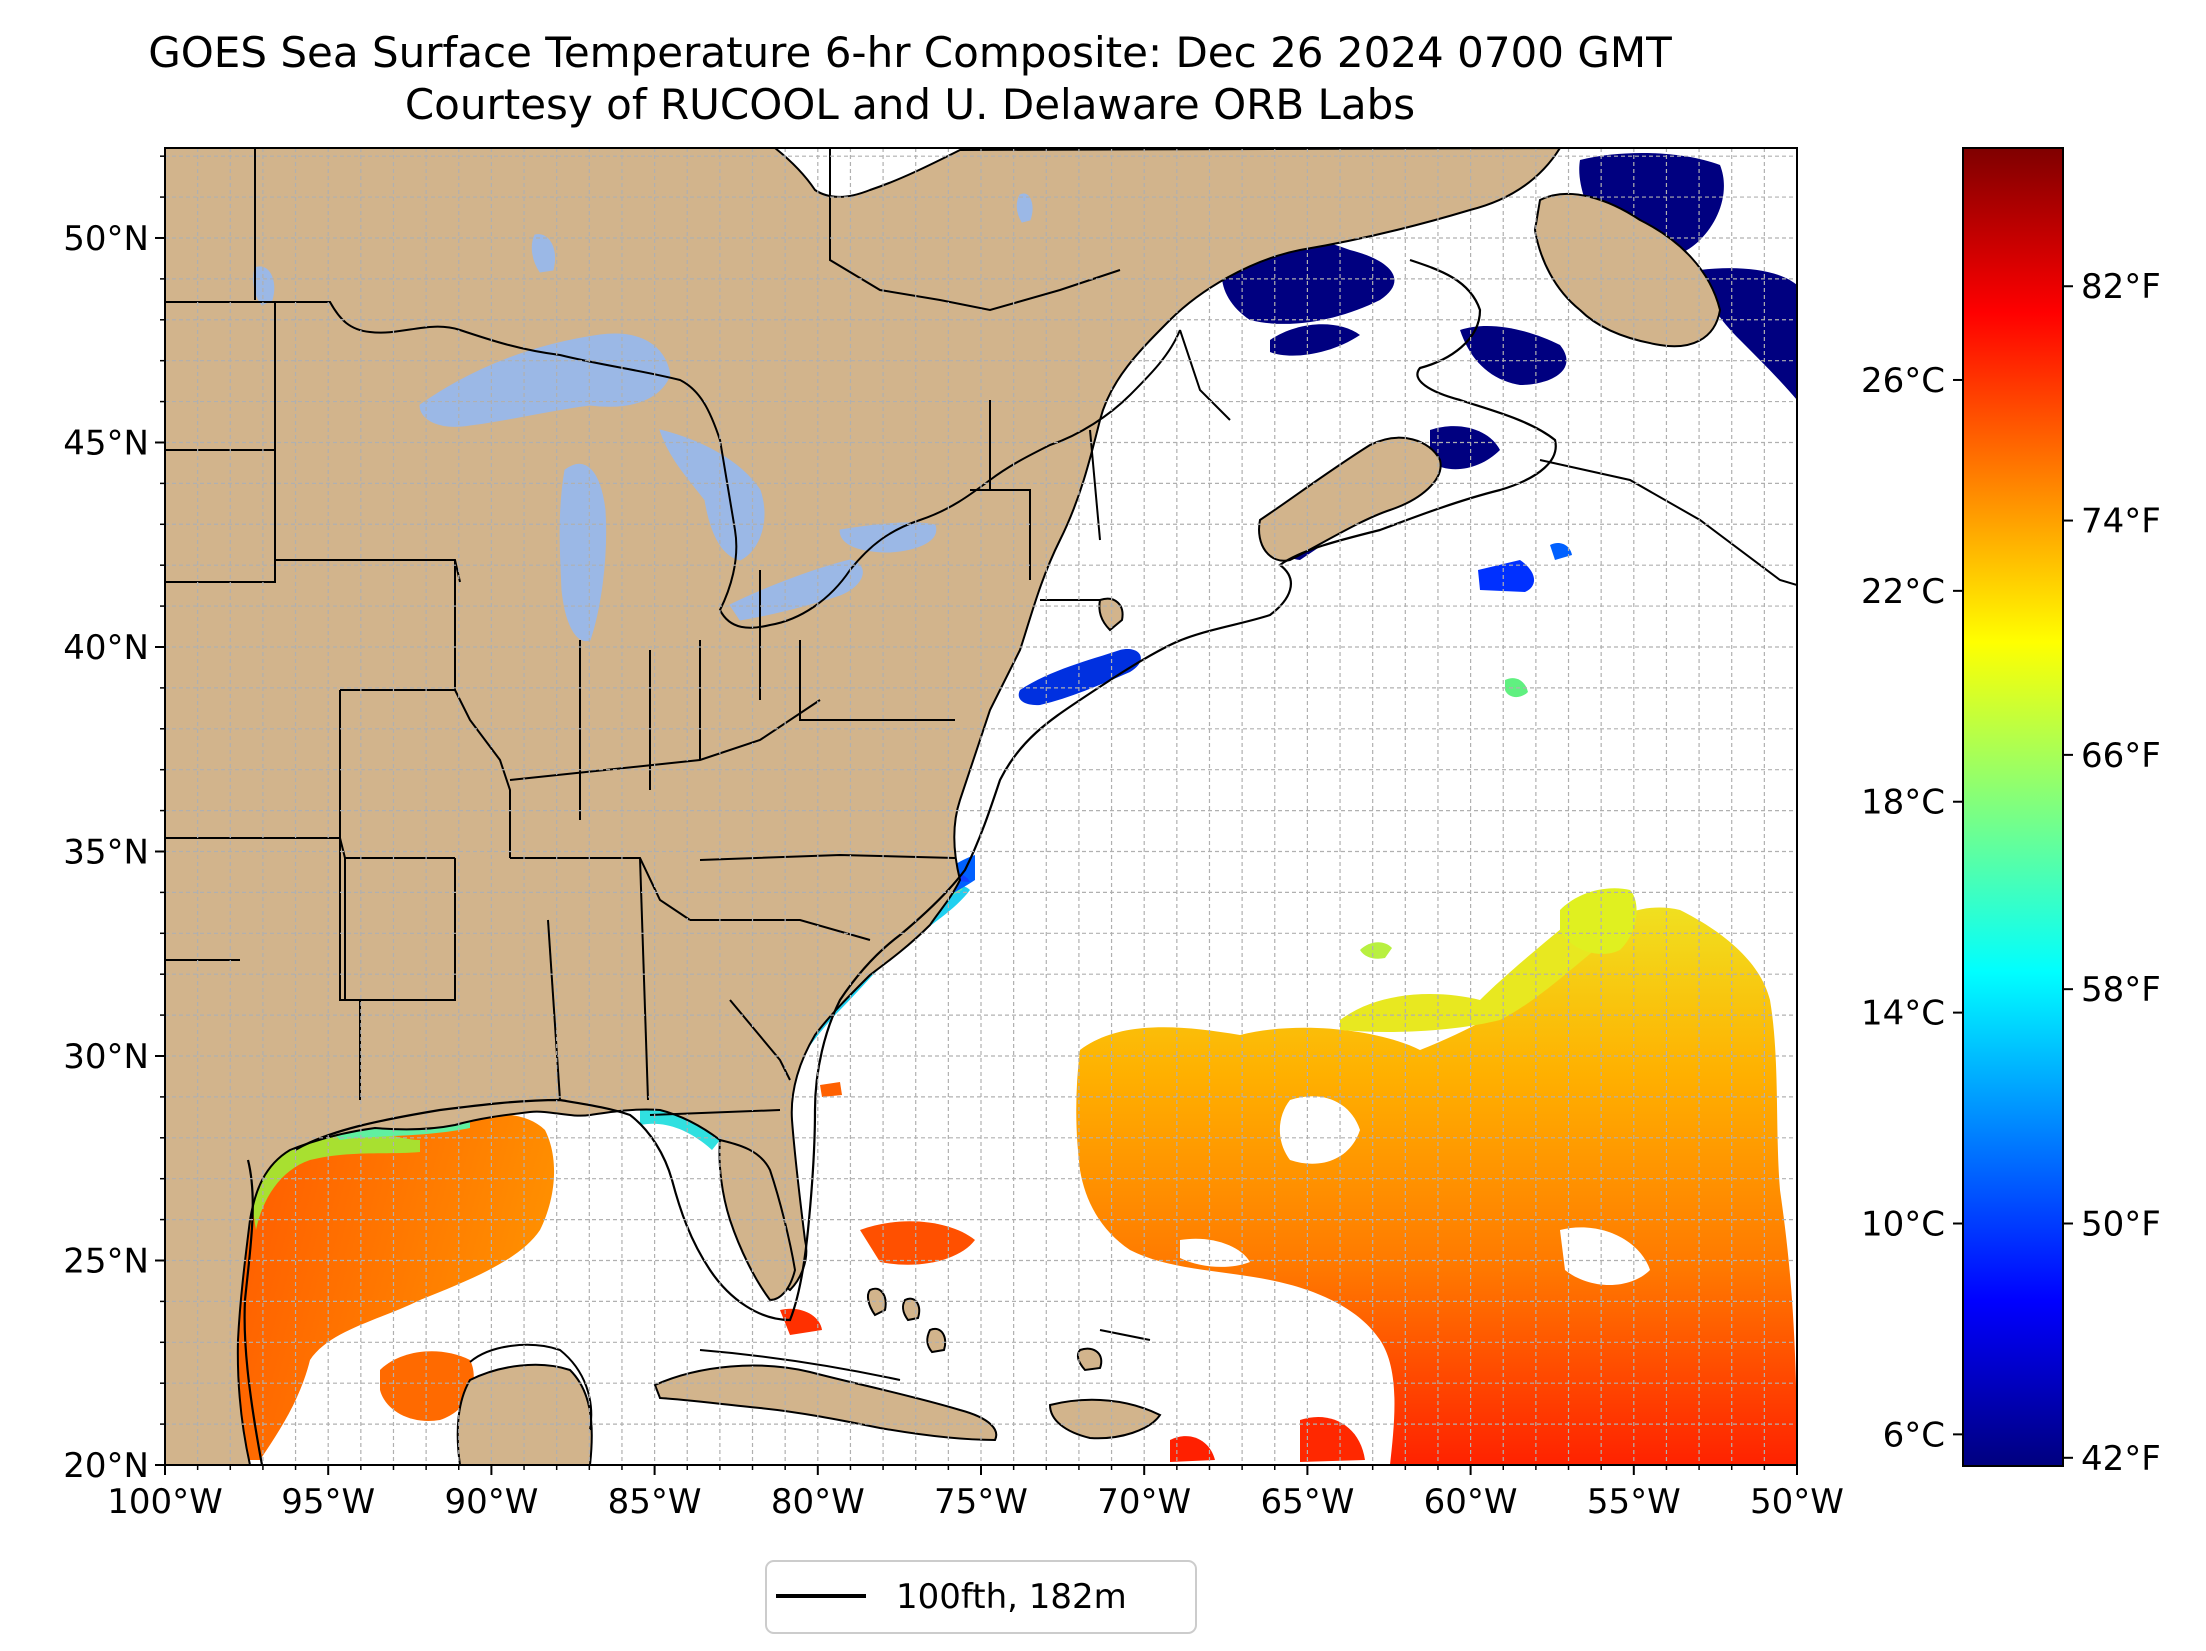  I want to click on celsius-tick-label: 18°C, so click(1903, 803).